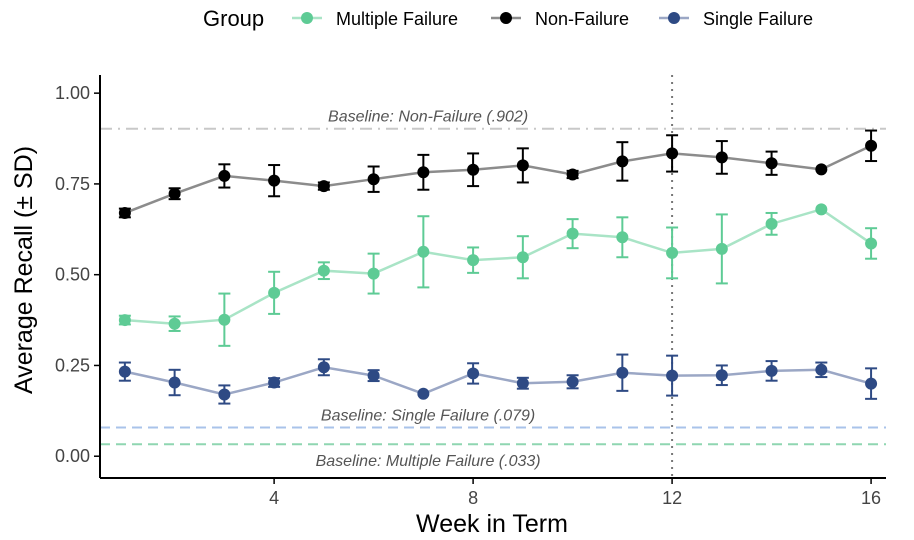 The image size is (914, 540). What do you see at coordinates (274, 498) in the screenshot?
I see `x-tick-label: 4` at bounding box center [274, 498].